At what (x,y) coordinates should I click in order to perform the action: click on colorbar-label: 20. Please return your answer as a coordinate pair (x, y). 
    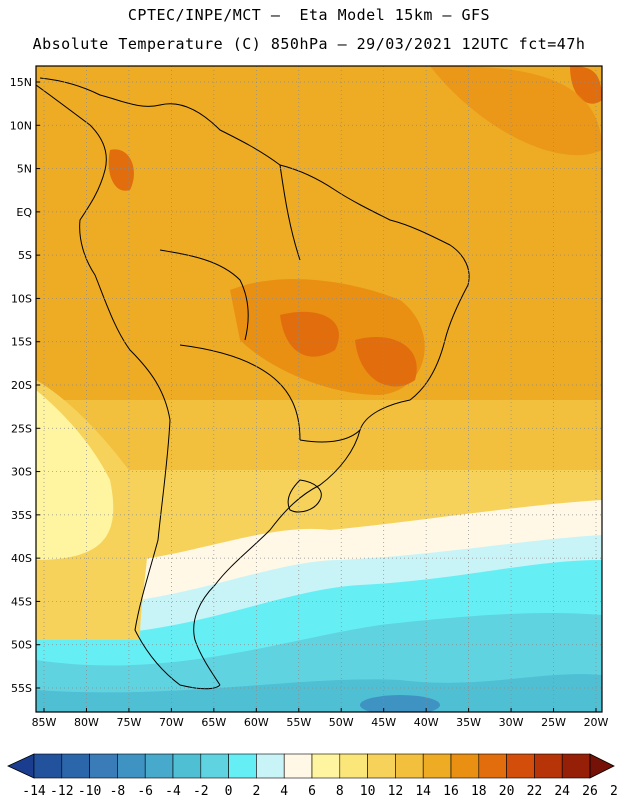
    Looking at the image, I should click on (507, 791).